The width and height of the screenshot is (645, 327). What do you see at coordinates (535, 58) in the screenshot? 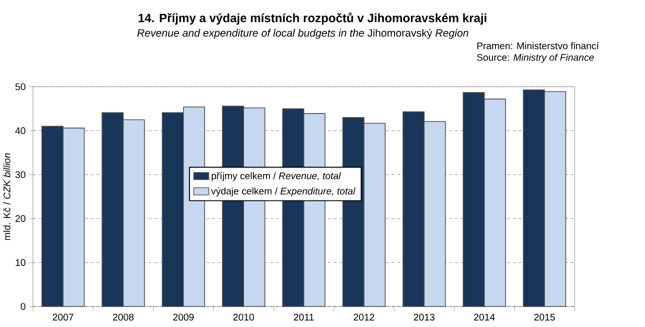
I see `source-note: Source: Ministry of Finance` at bounding box center [535, 58].